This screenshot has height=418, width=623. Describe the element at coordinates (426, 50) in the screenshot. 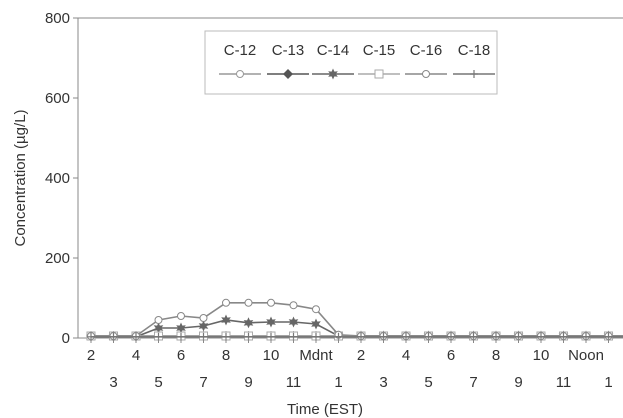

I see `legend-label: C-16` at that location.